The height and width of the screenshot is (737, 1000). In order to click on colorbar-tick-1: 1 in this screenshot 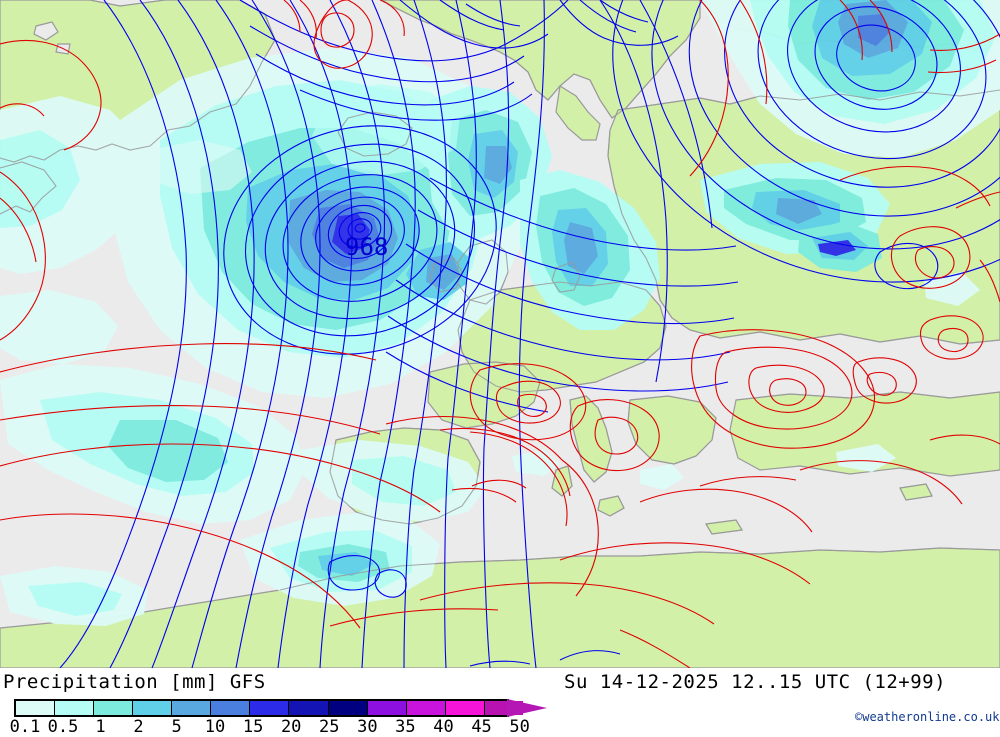, I will do `click(100, 727)`.